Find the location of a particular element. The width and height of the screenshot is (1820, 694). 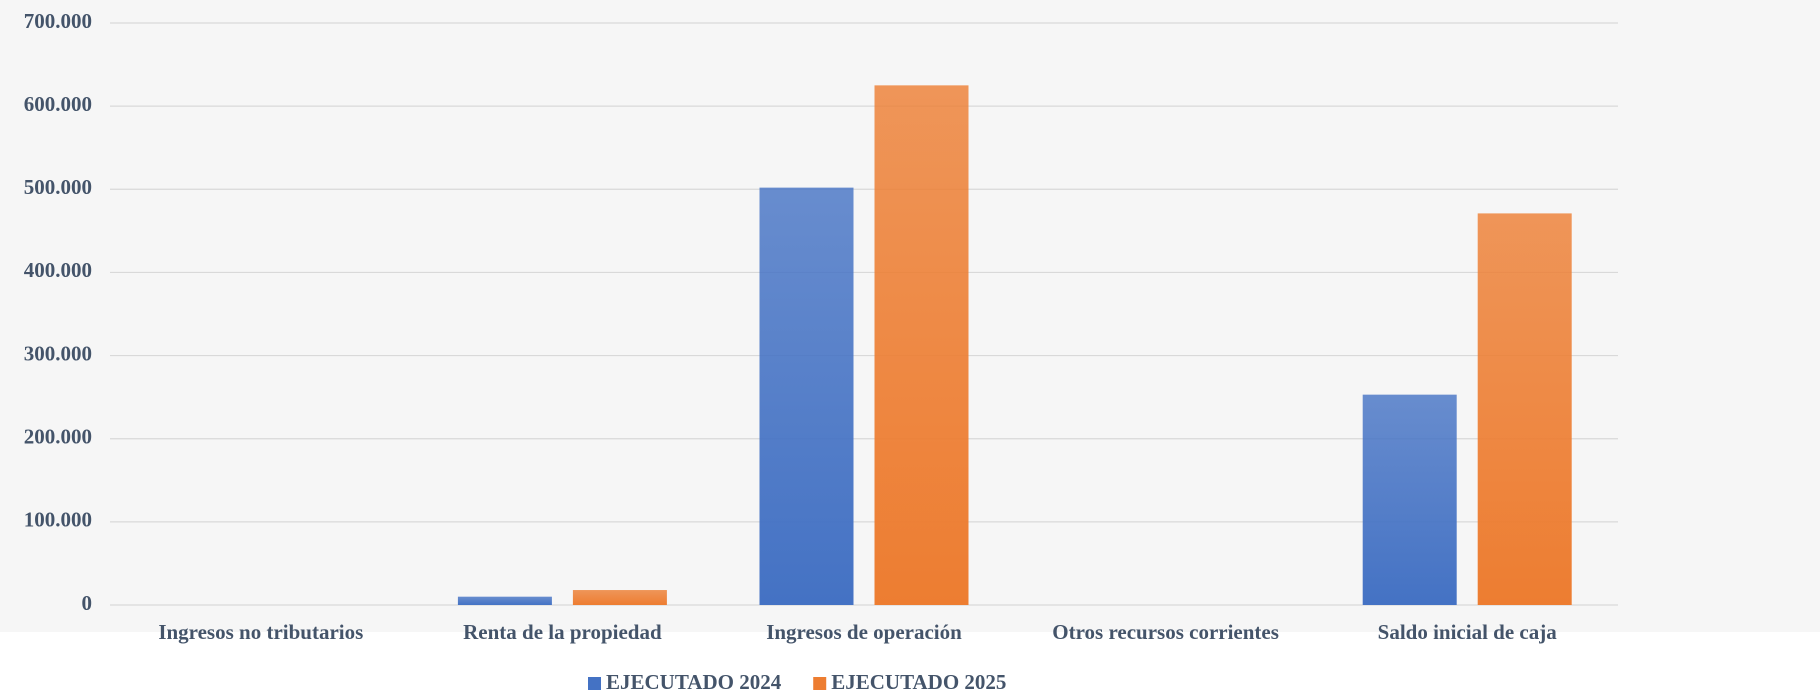

y-tick-label: 300.000 is located at coordinates (58, 353).